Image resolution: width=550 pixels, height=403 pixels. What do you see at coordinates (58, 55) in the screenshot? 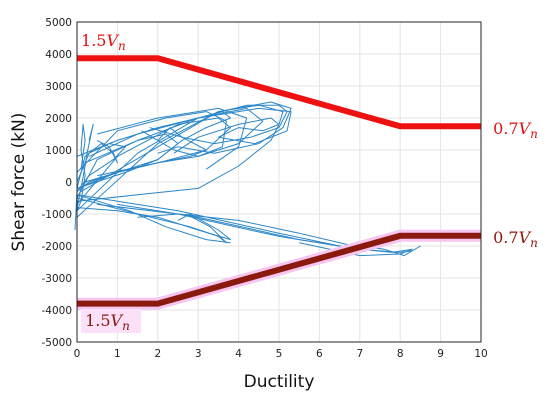
I see `y-tick-label: 4000` at bounding box center [58, 55].